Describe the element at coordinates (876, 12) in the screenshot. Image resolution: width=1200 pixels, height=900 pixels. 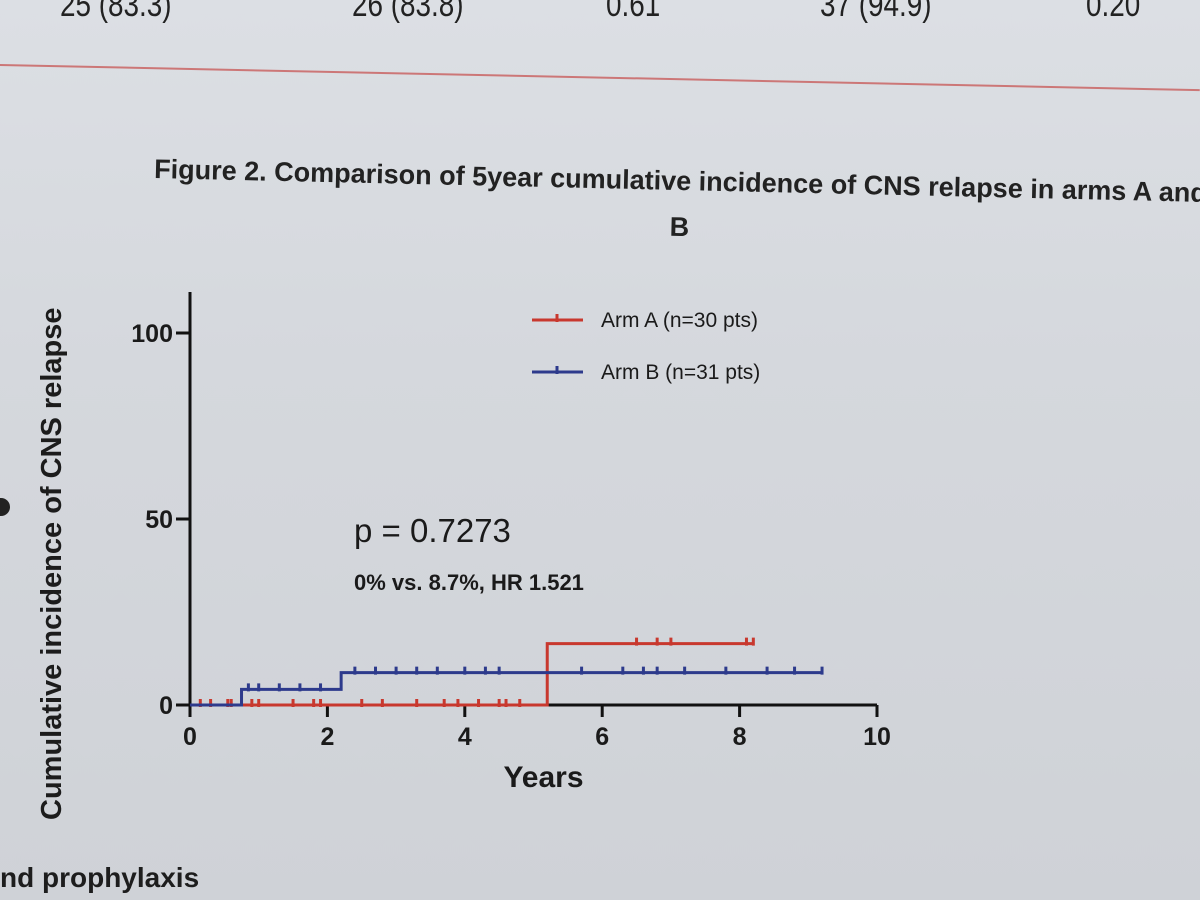
I see `table-cell: 37 (94.9)` at that location.